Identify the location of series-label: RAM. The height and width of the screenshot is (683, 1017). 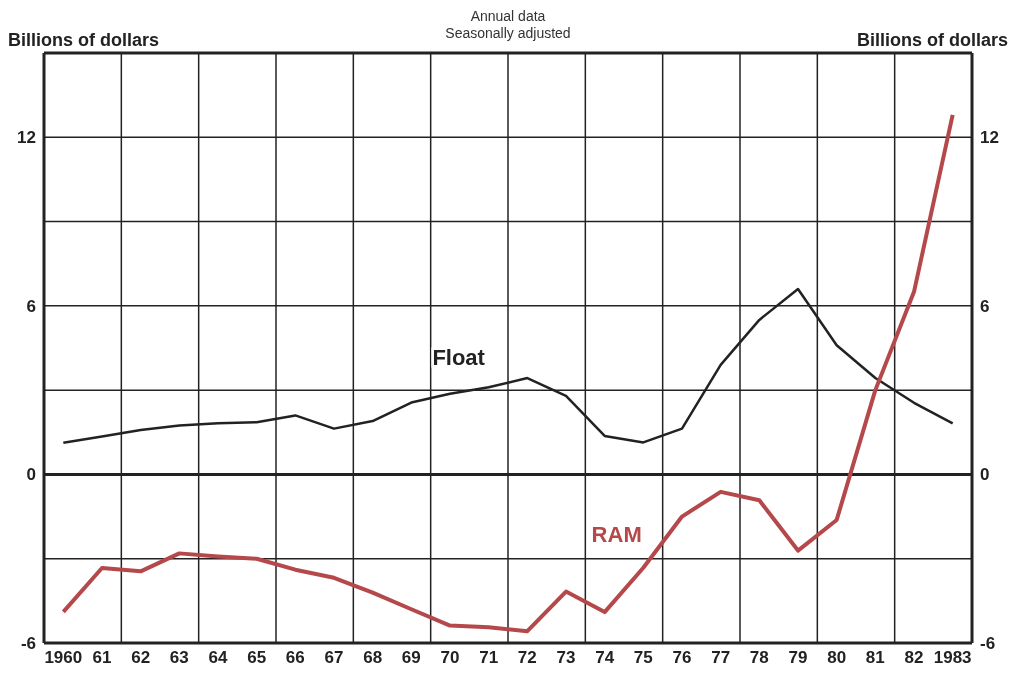
(616, 535).